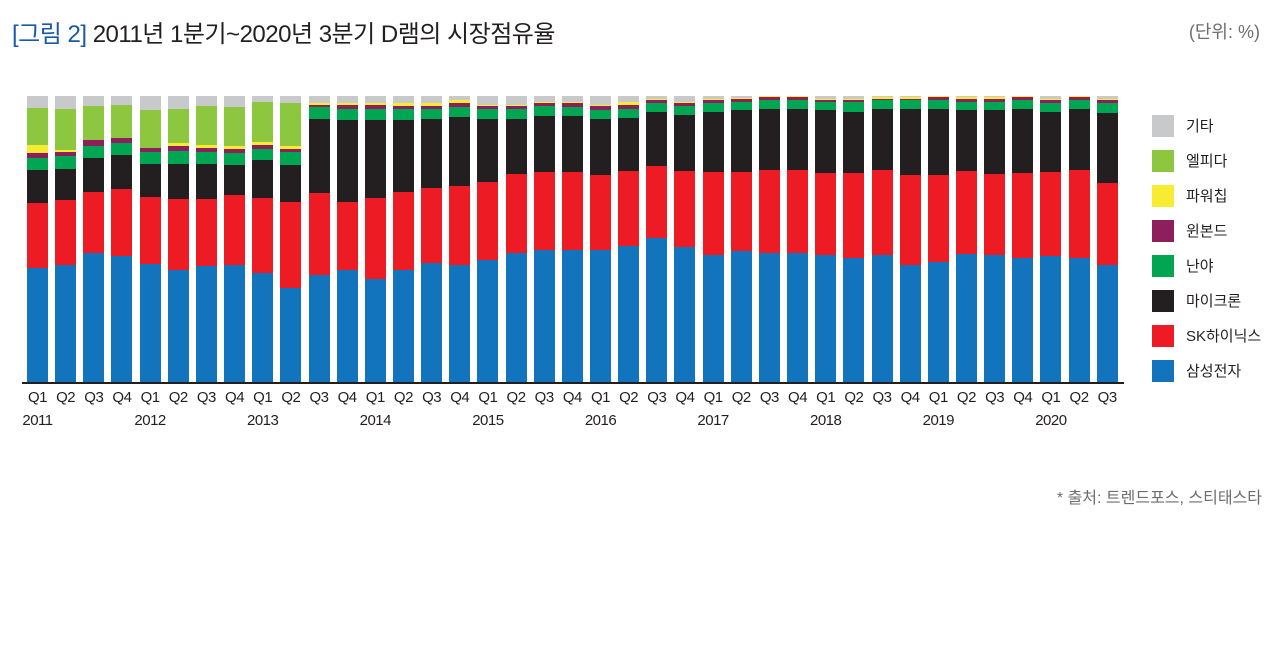 The height and width of the screenshot is (648, 1280). What do you see at coordinates (403, 239) in the screenshot?
I see `bar-2014-q2` at bounding box center [403, 239].